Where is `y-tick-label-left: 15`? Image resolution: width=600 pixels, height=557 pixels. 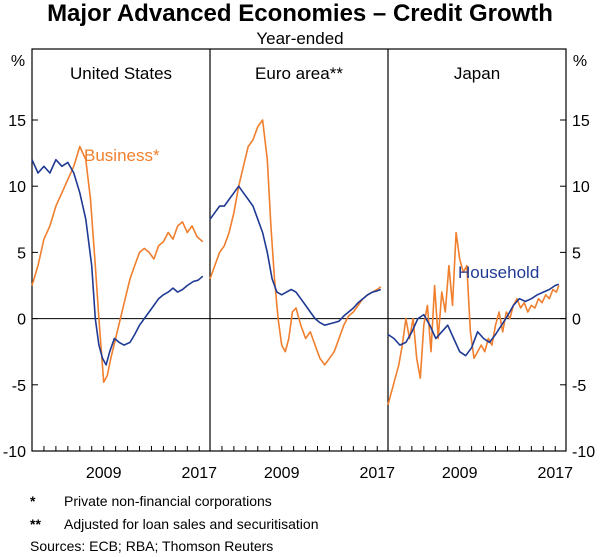 y-tick-label-left: 15 is located at coordinates (17, 121).